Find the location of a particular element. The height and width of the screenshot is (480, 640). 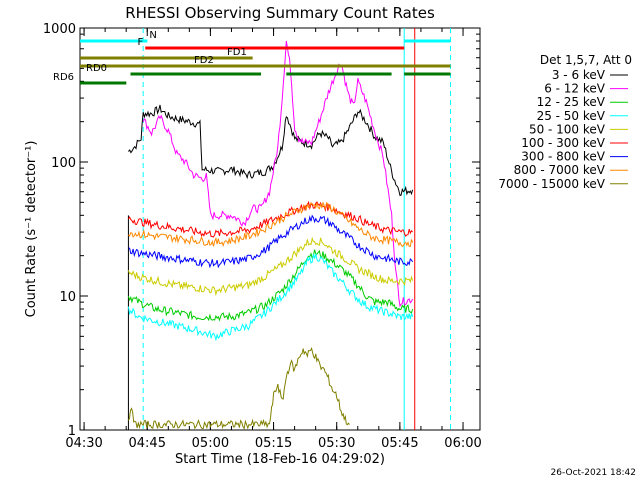

timestamp: 26-Oct-2021 18:42 is located at coordinates (593, 473).